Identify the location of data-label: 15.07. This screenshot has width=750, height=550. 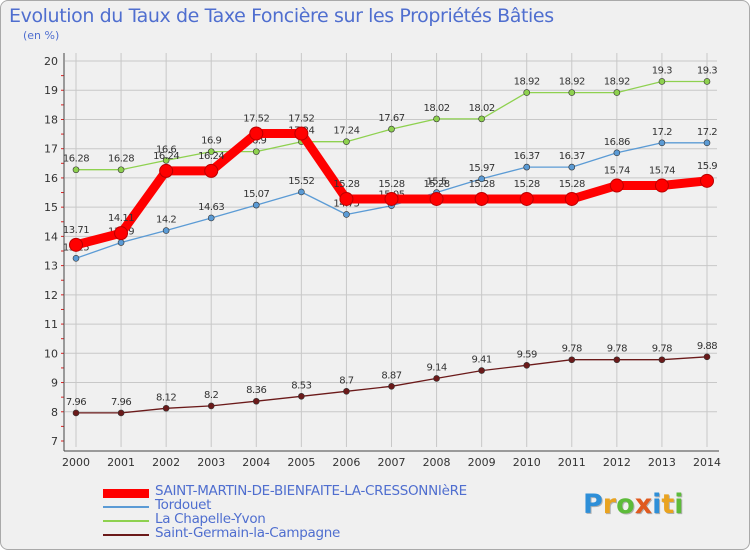
(256, 194).